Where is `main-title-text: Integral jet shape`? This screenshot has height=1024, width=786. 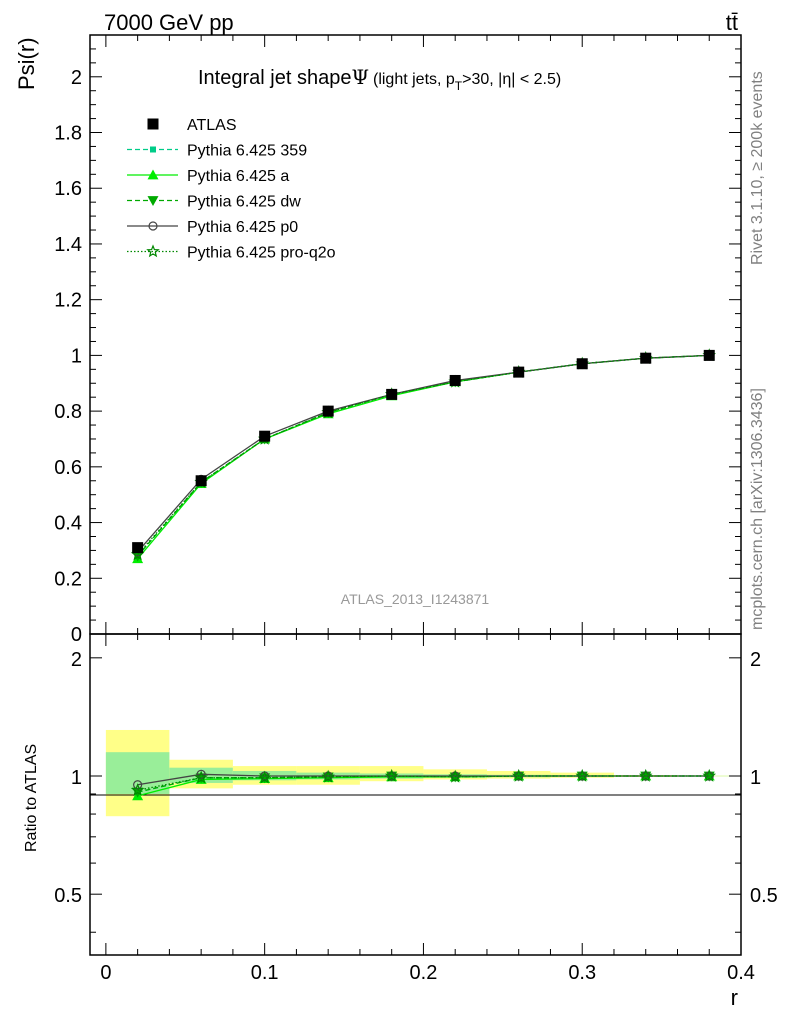
main-title-text: Integral jet shape is located at coordinates (274, 78).